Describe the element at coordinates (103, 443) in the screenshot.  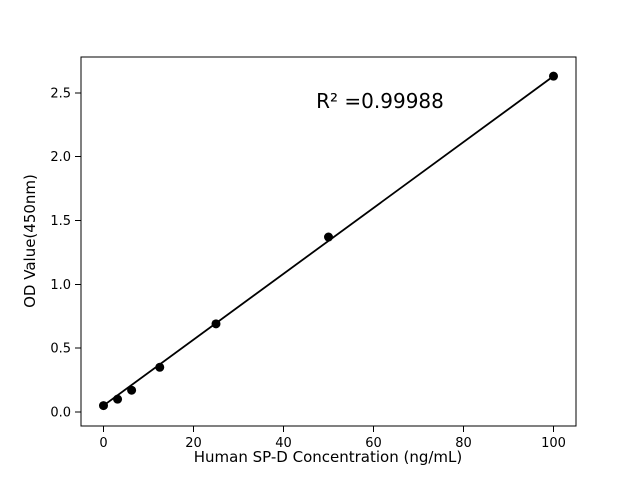
I see `x-tick-label: 0` at that location.